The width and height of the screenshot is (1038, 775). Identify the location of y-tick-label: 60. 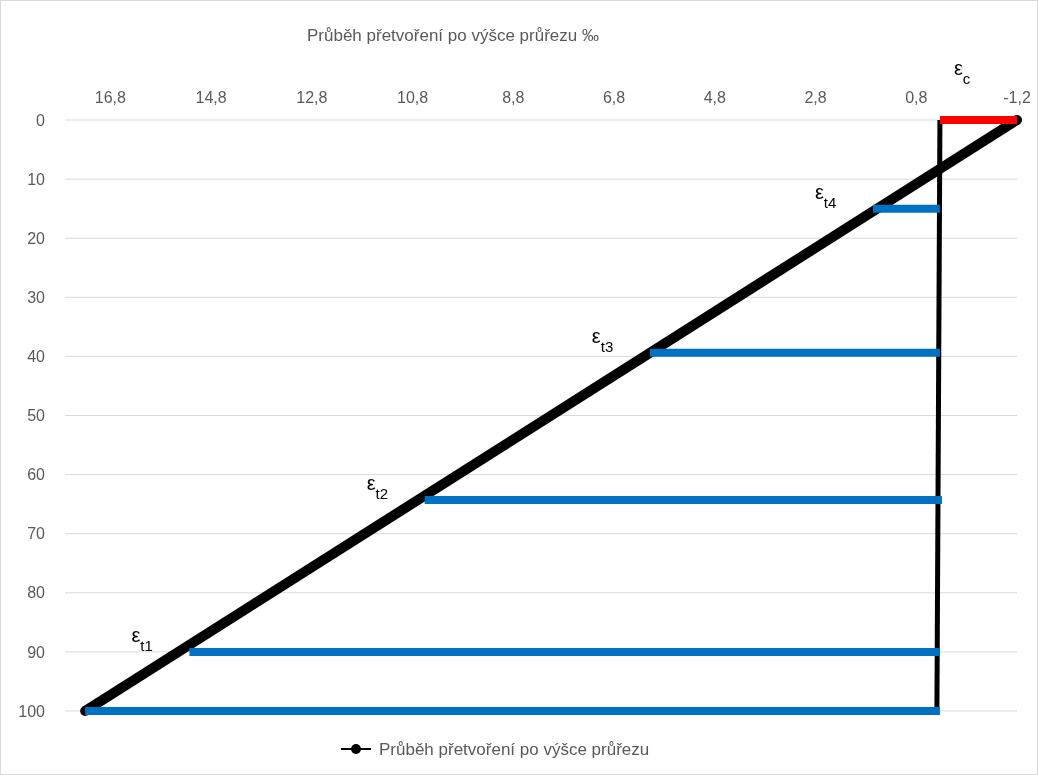
(36, 475).